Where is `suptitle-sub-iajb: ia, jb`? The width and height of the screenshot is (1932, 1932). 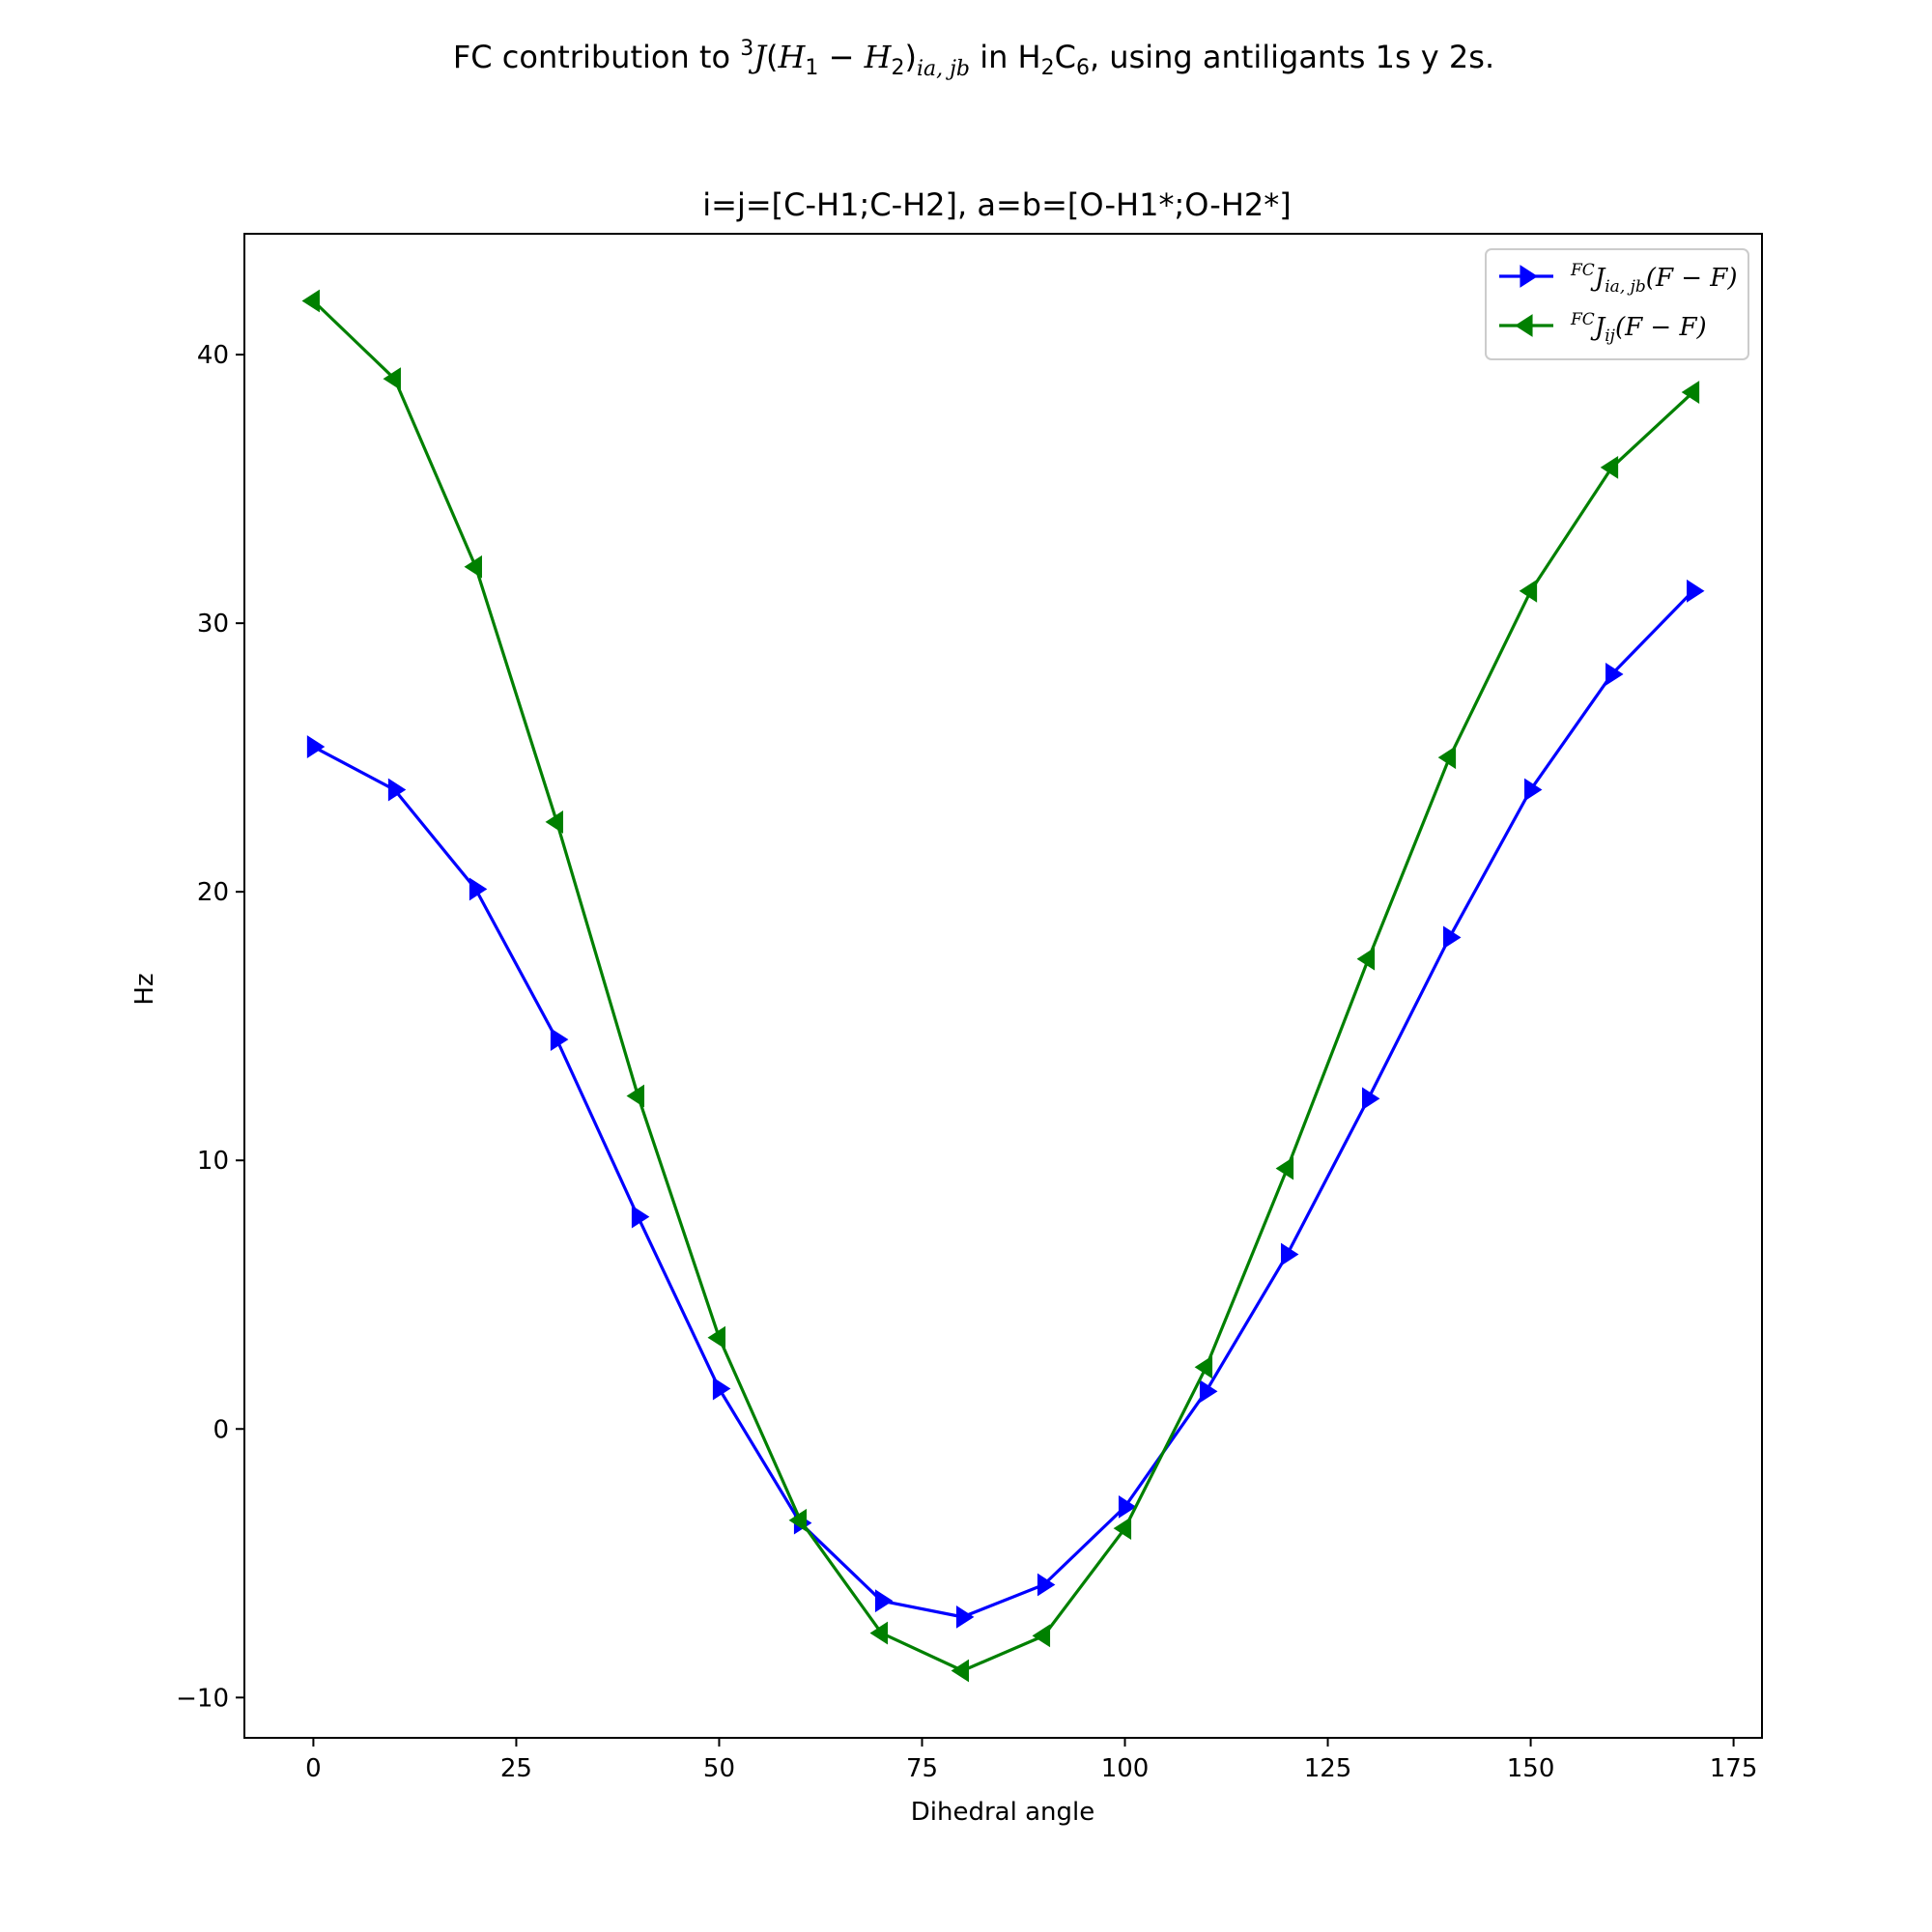 suptitle-sub-iajb: ia, jb is located at coordinates (943, 69).